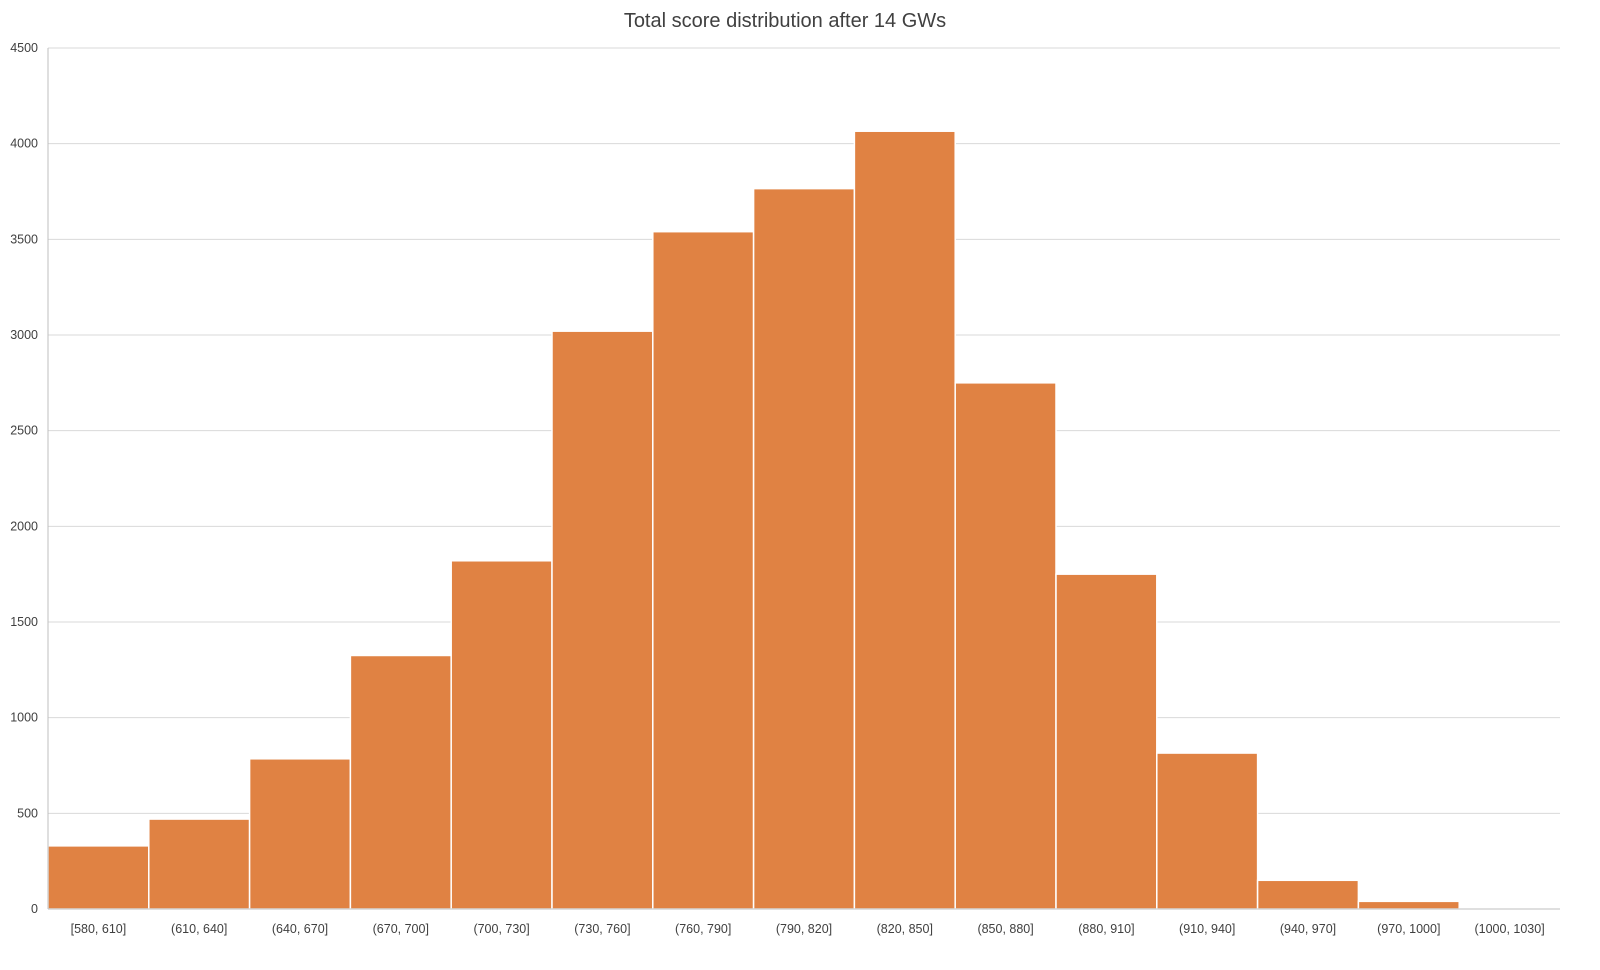  What do you see at coordinates (300, 929) in the screenshot?
I see `x-tick-label: (640, 670]` at bounding box center [300, 929].